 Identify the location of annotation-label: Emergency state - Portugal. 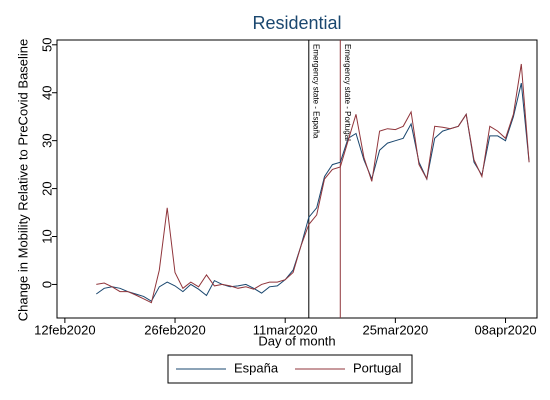
(347, 92).